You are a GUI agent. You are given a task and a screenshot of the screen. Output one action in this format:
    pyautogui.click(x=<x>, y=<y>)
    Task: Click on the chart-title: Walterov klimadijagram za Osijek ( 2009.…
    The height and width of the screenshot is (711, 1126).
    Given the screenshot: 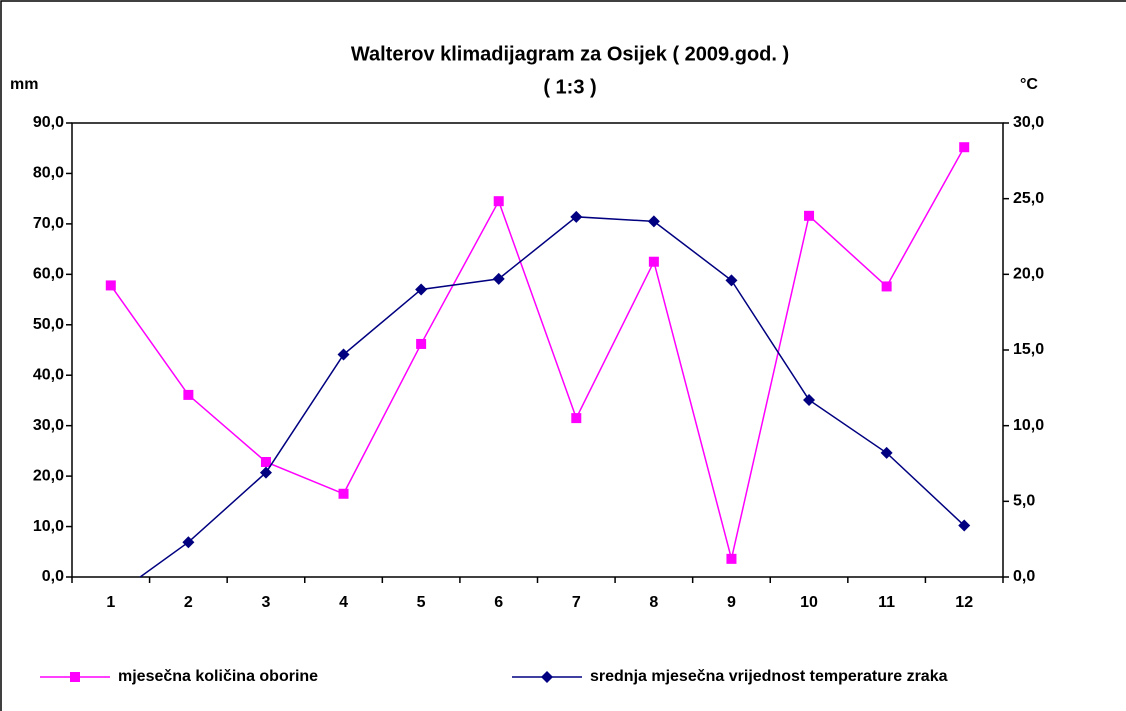 What is the action you would take?
    pyautogui.click(x=570, y=54)
    